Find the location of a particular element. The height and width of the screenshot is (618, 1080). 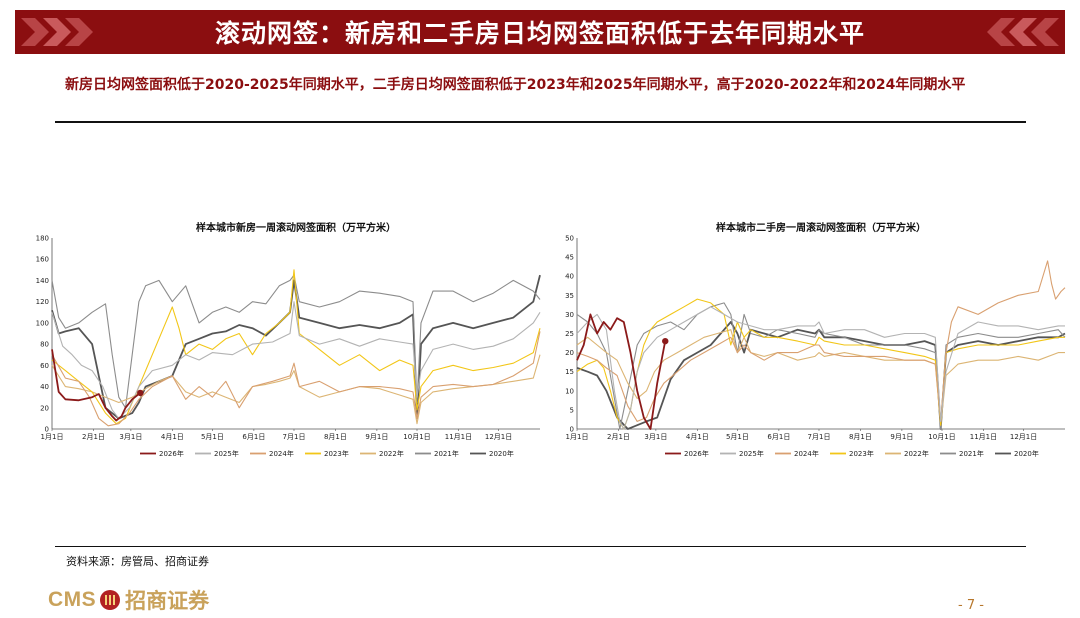

cms-logo: CMS 招商证券 is located at coordinates (128, 600).